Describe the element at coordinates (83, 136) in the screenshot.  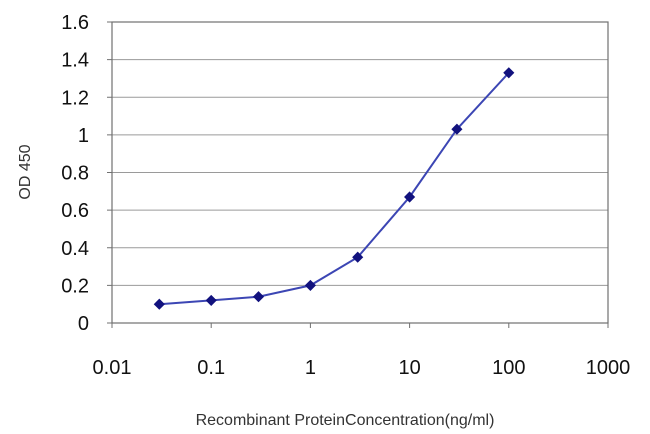
I see `y-tick-label: 1` at that location.